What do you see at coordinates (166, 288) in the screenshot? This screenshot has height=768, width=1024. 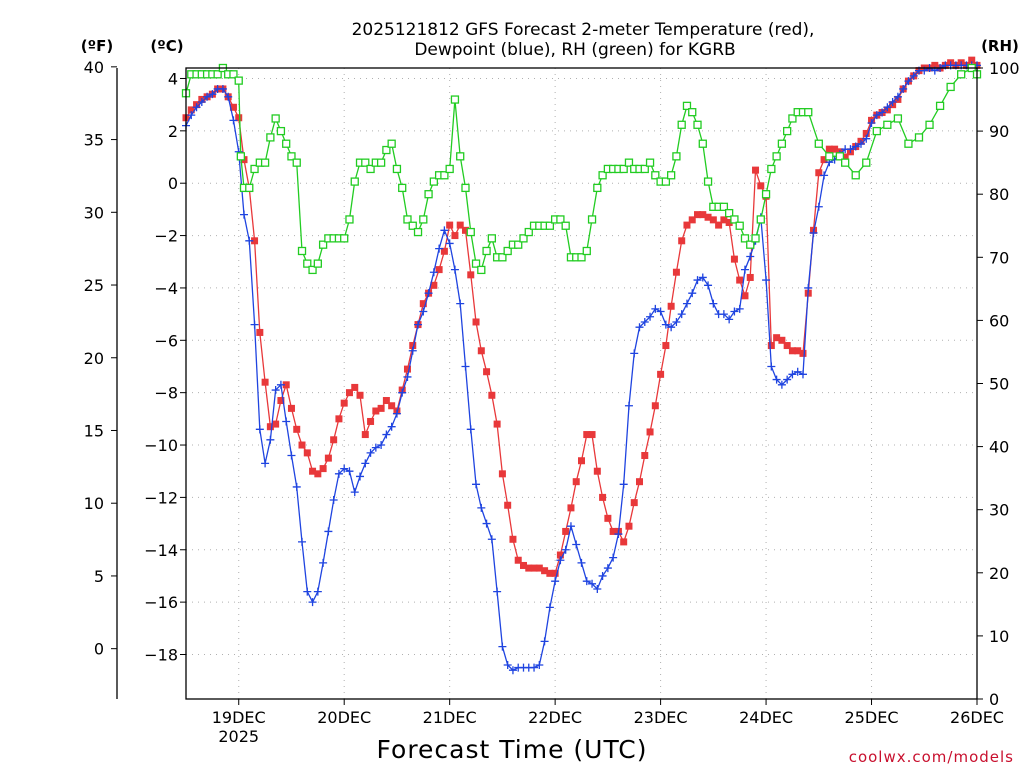 I see `c-tick-label: −4` at bounding box center [166, 288].